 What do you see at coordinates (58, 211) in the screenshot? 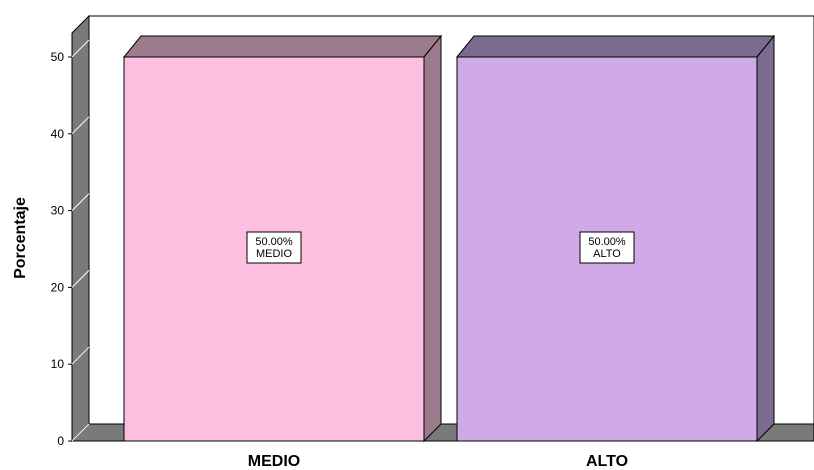
I see `y-tick-label: 30` at bounding box center [58, 211].